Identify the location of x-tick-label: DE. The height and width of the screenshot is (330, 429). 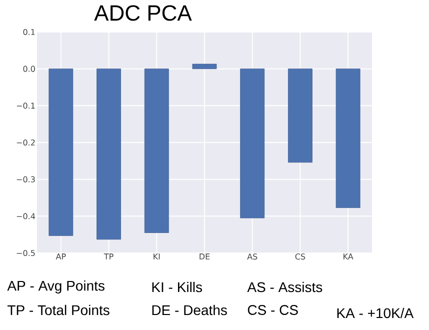
(205, 257).